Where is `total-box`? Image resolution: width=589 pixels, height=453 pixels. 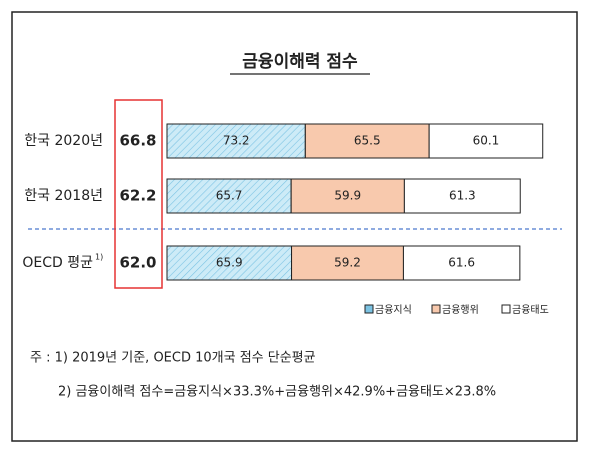
total-box is located at coordinates (138, 194).